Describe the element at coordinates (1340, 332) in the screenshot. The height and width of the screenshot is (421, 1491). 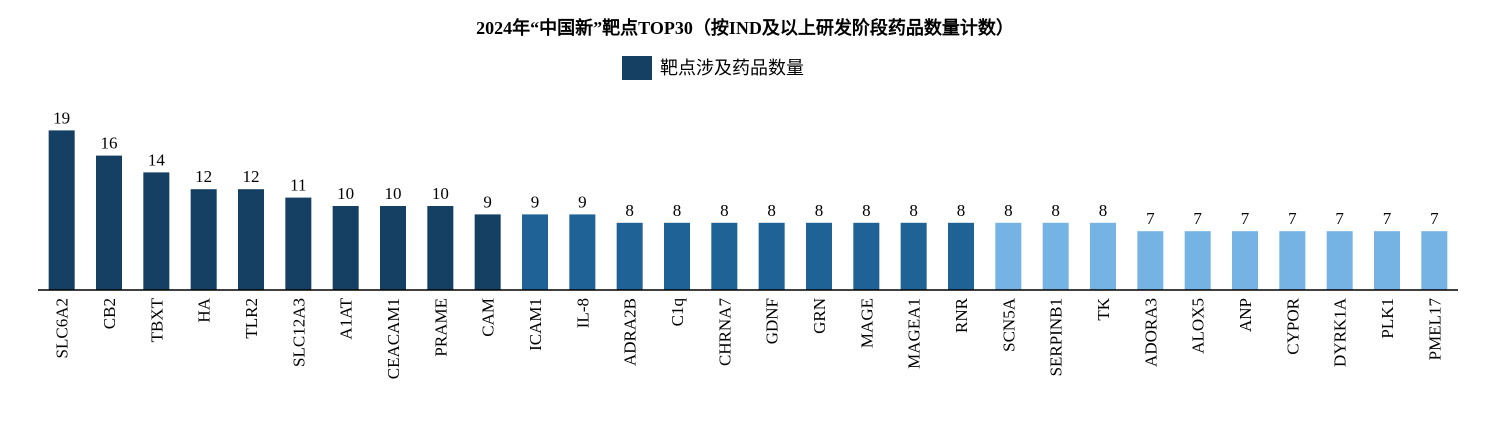
I see `x-tick-label: DYRK1A` at that location.